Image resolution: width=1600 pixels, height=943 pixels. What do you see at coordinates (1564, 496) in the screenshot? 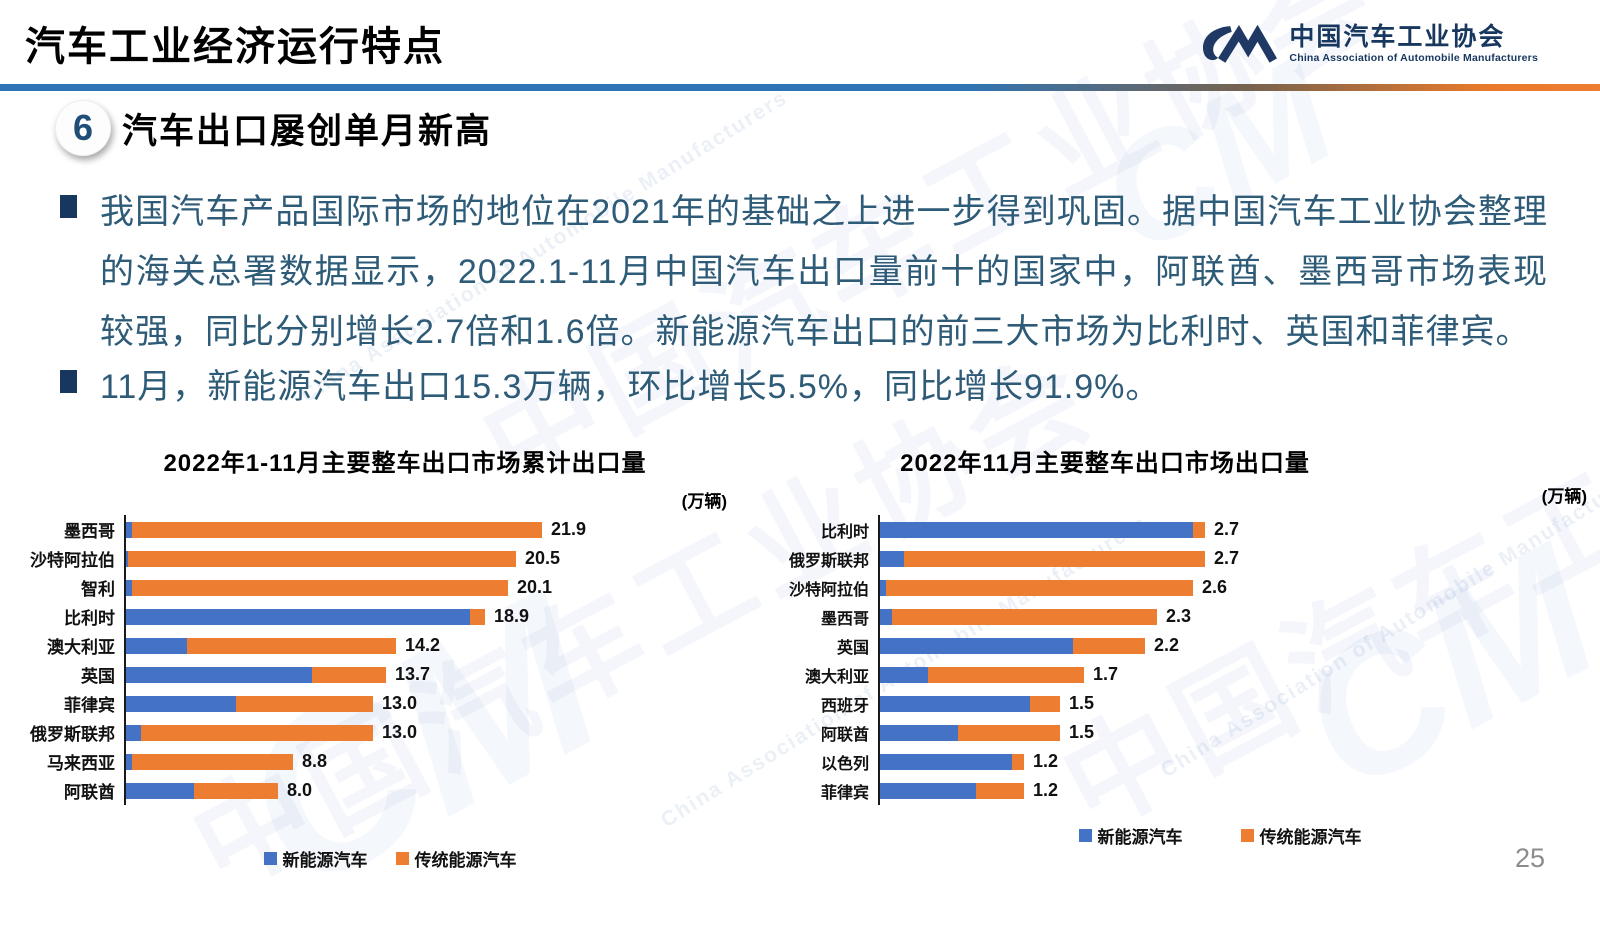
I see `chart-unit-label: (万辆)` at bounding box center [1564, 496].